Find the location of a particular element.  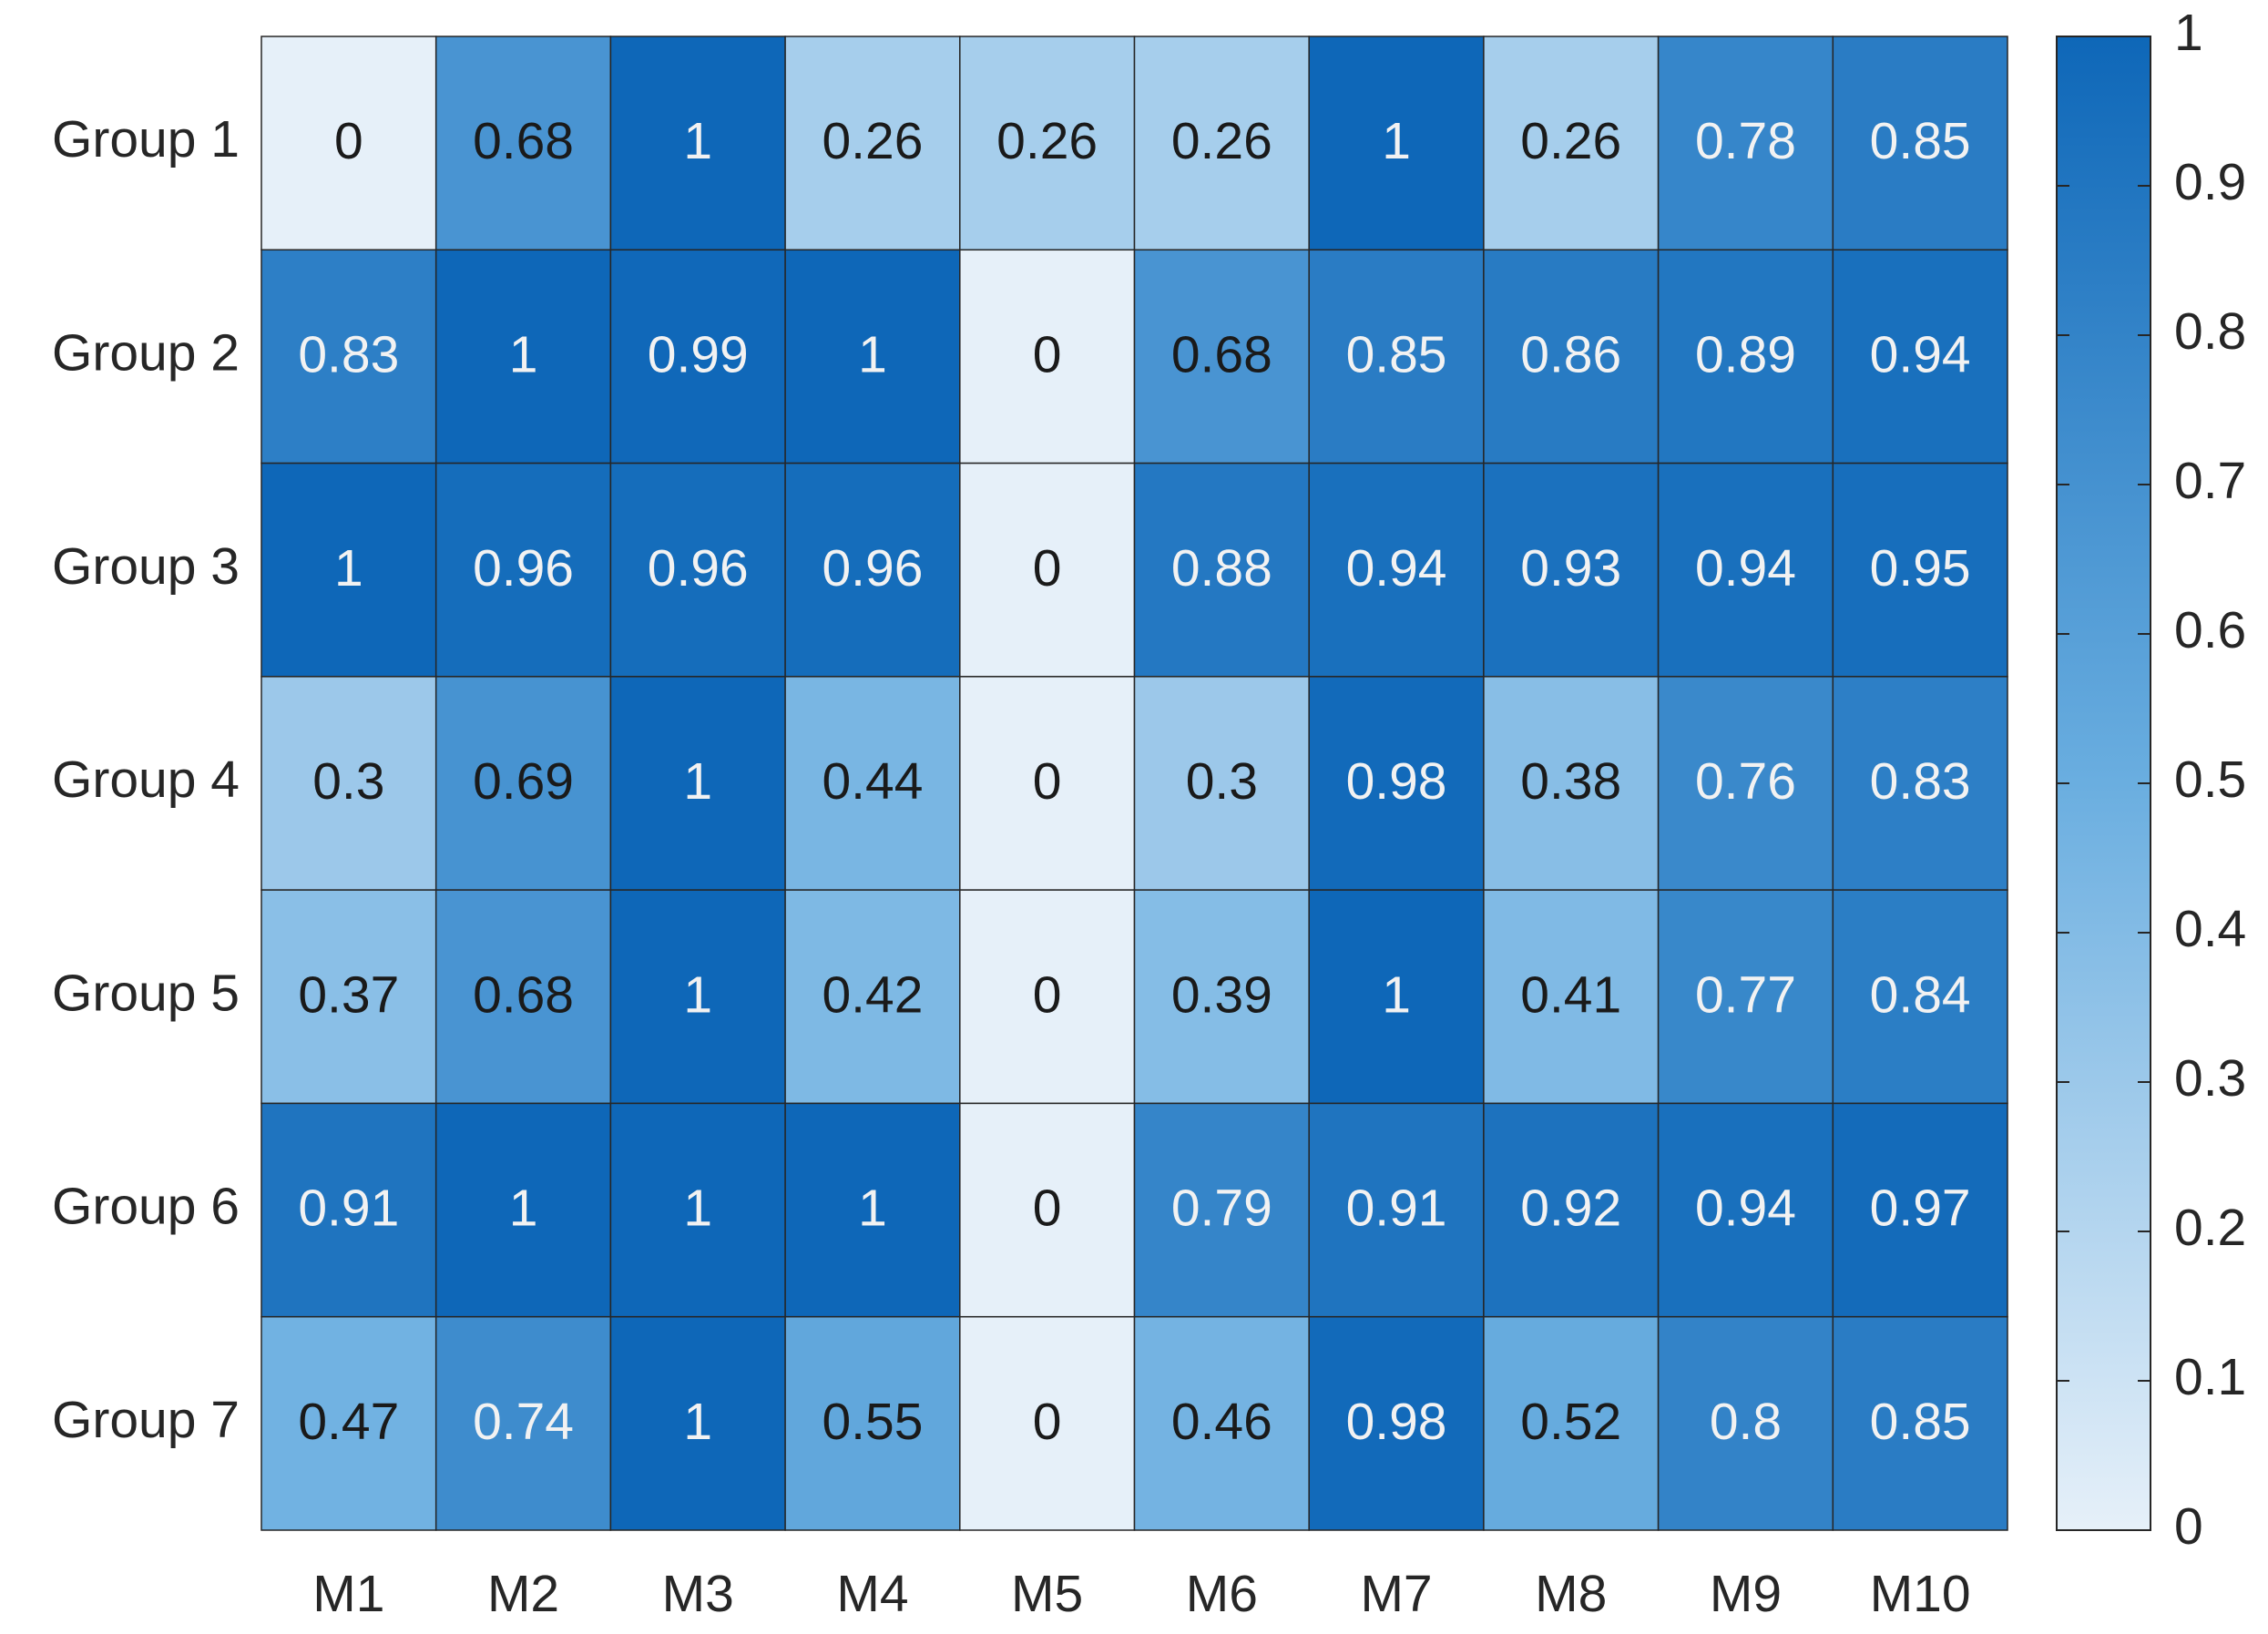

x-tick-label: M2 is located at coordinates (523, 1594).